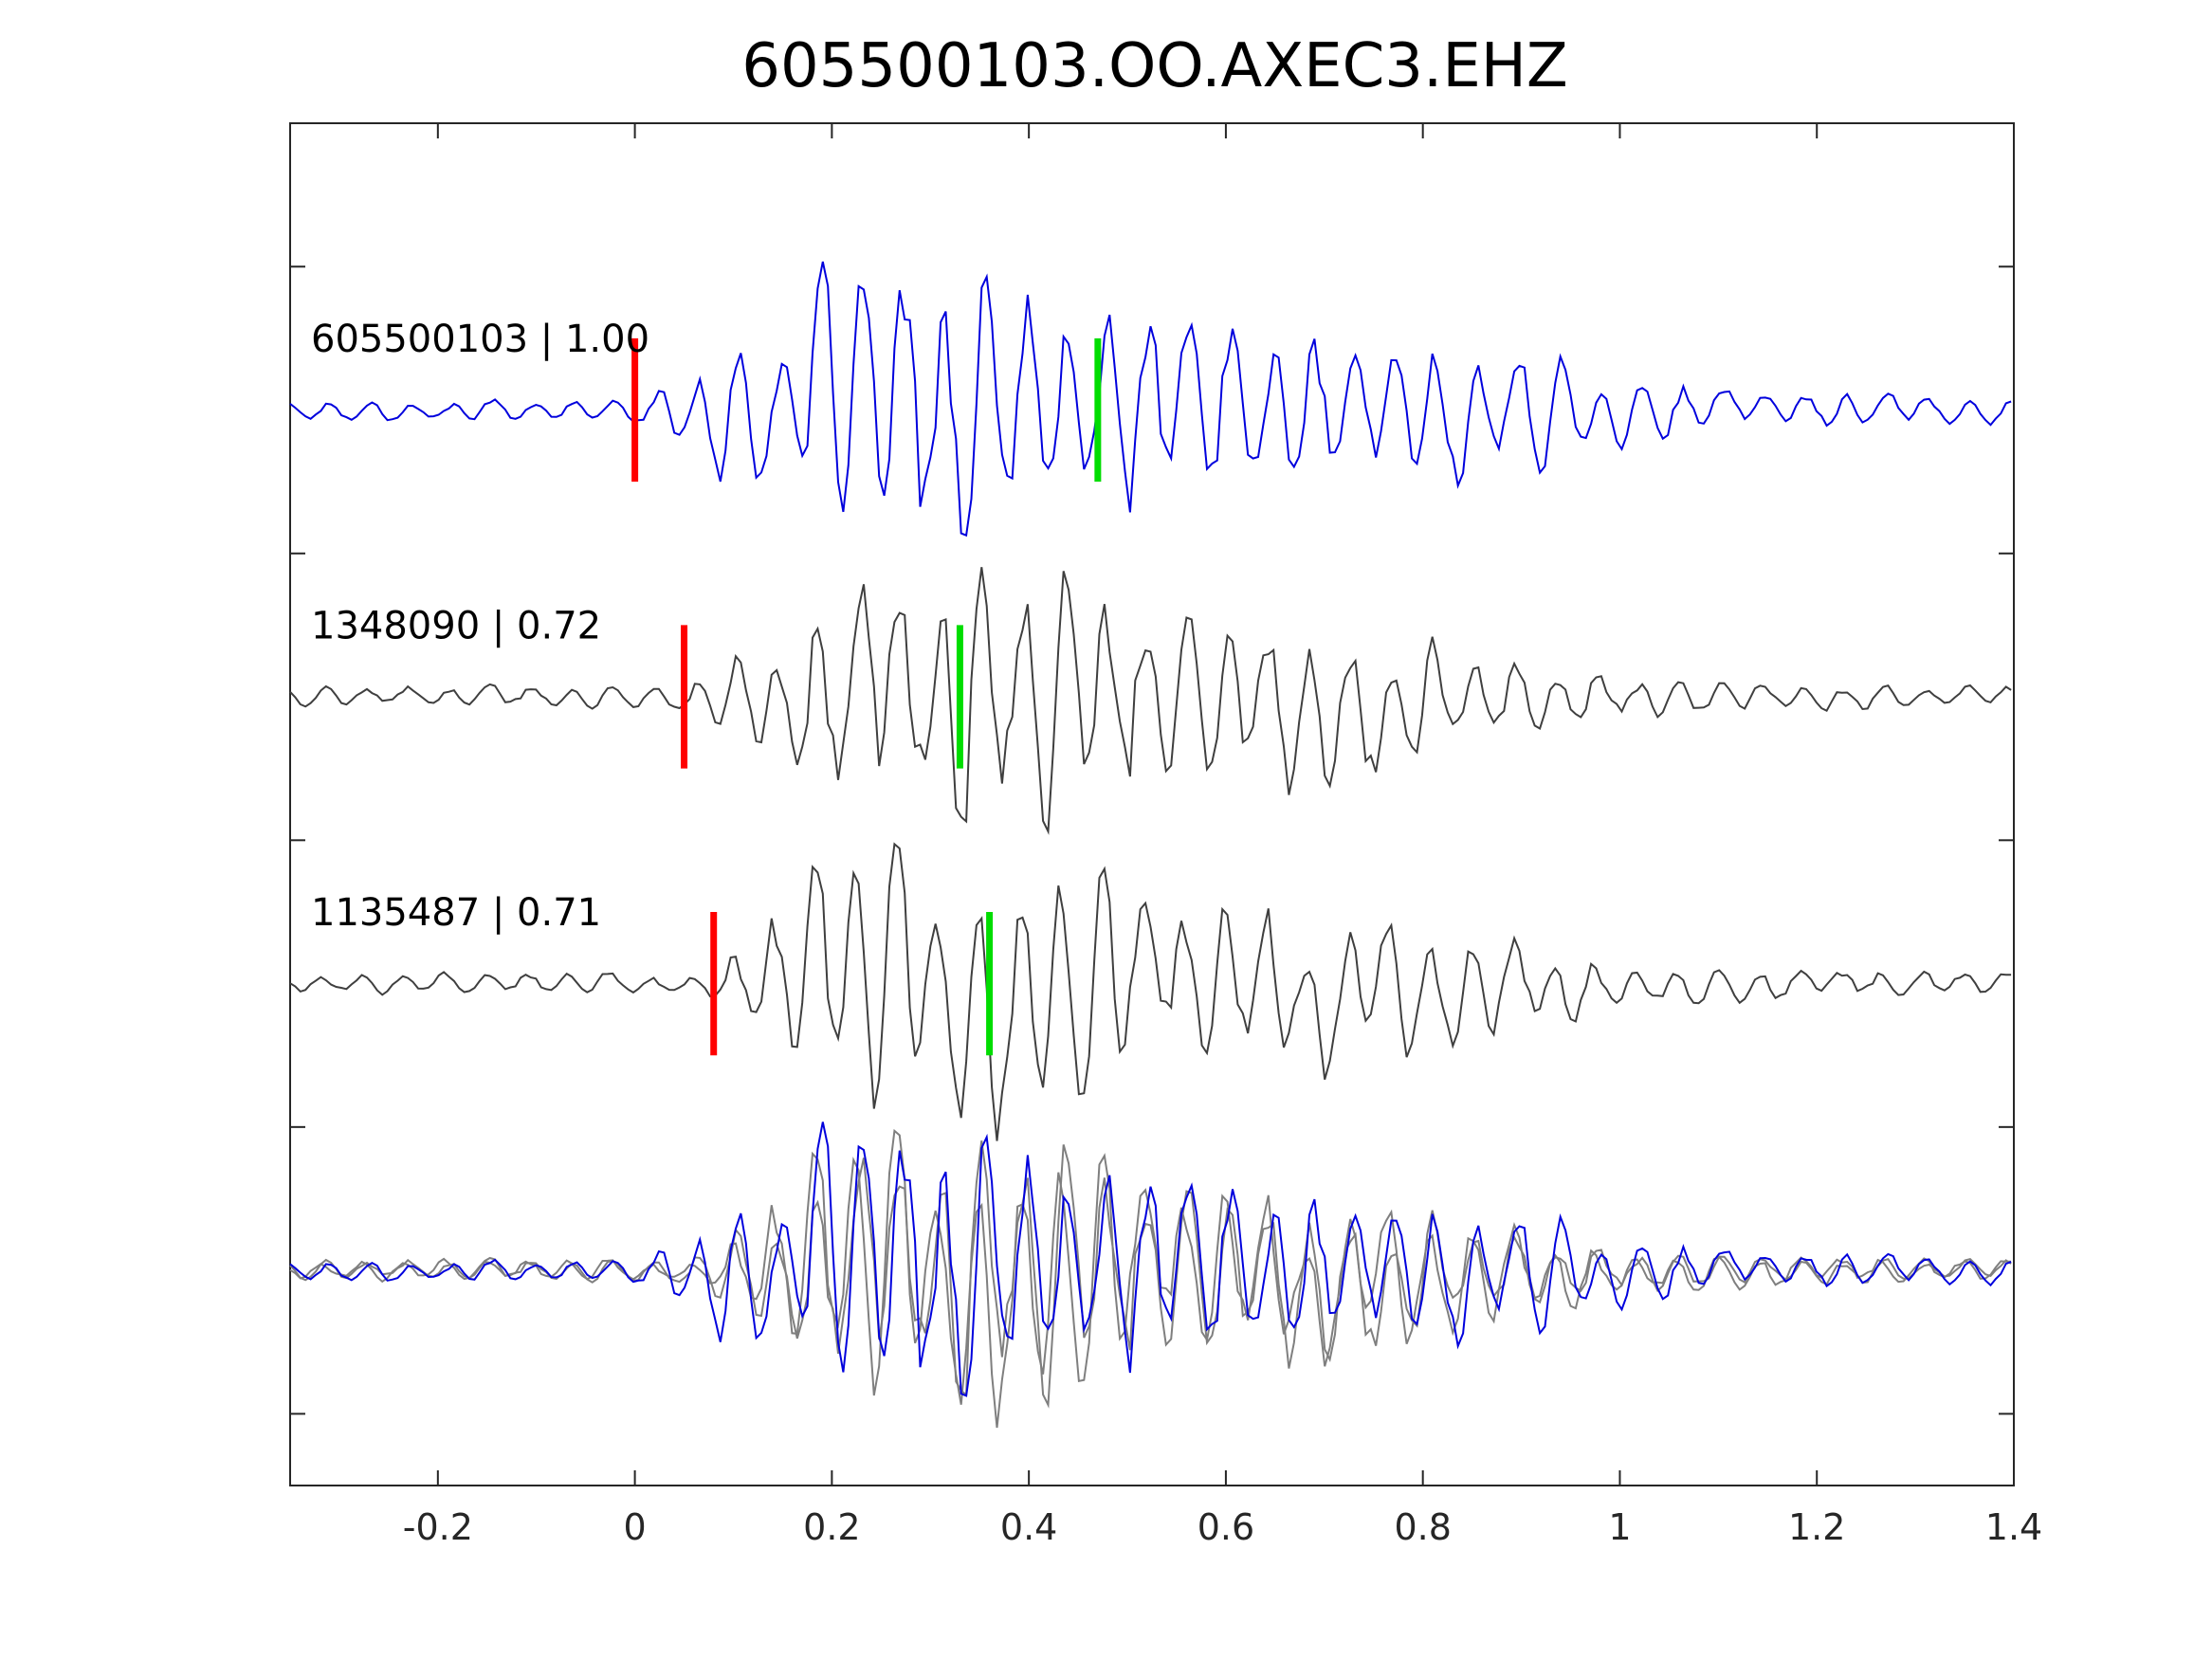 The width and height of the screenshot is (2212, 1659). Describe the element at coordinates (1619, 1527) in the screenshot. I see `x-tick-label: 1` at that location.